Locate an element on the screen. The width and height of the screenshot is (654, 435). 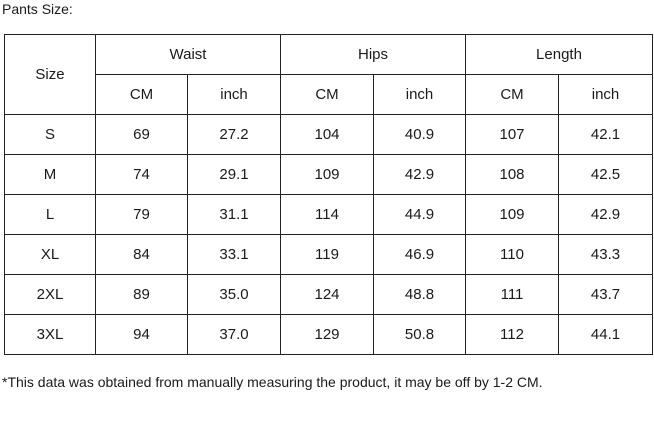
data-row: S 69 27.2 104 40.9 107 42.1 is located at coordinates (328, 134).